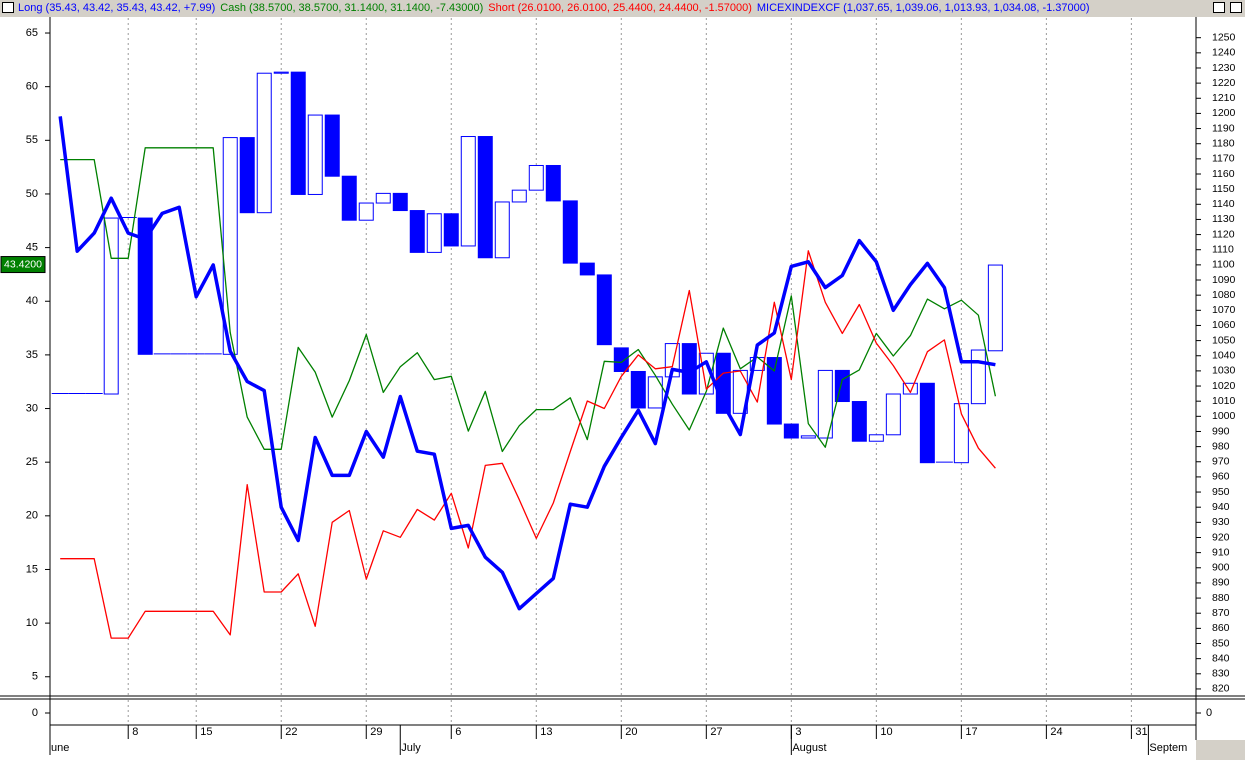 This screenshot has height=760, width=1245. I want to click on x-tick-label: 29, so click(376, 732).